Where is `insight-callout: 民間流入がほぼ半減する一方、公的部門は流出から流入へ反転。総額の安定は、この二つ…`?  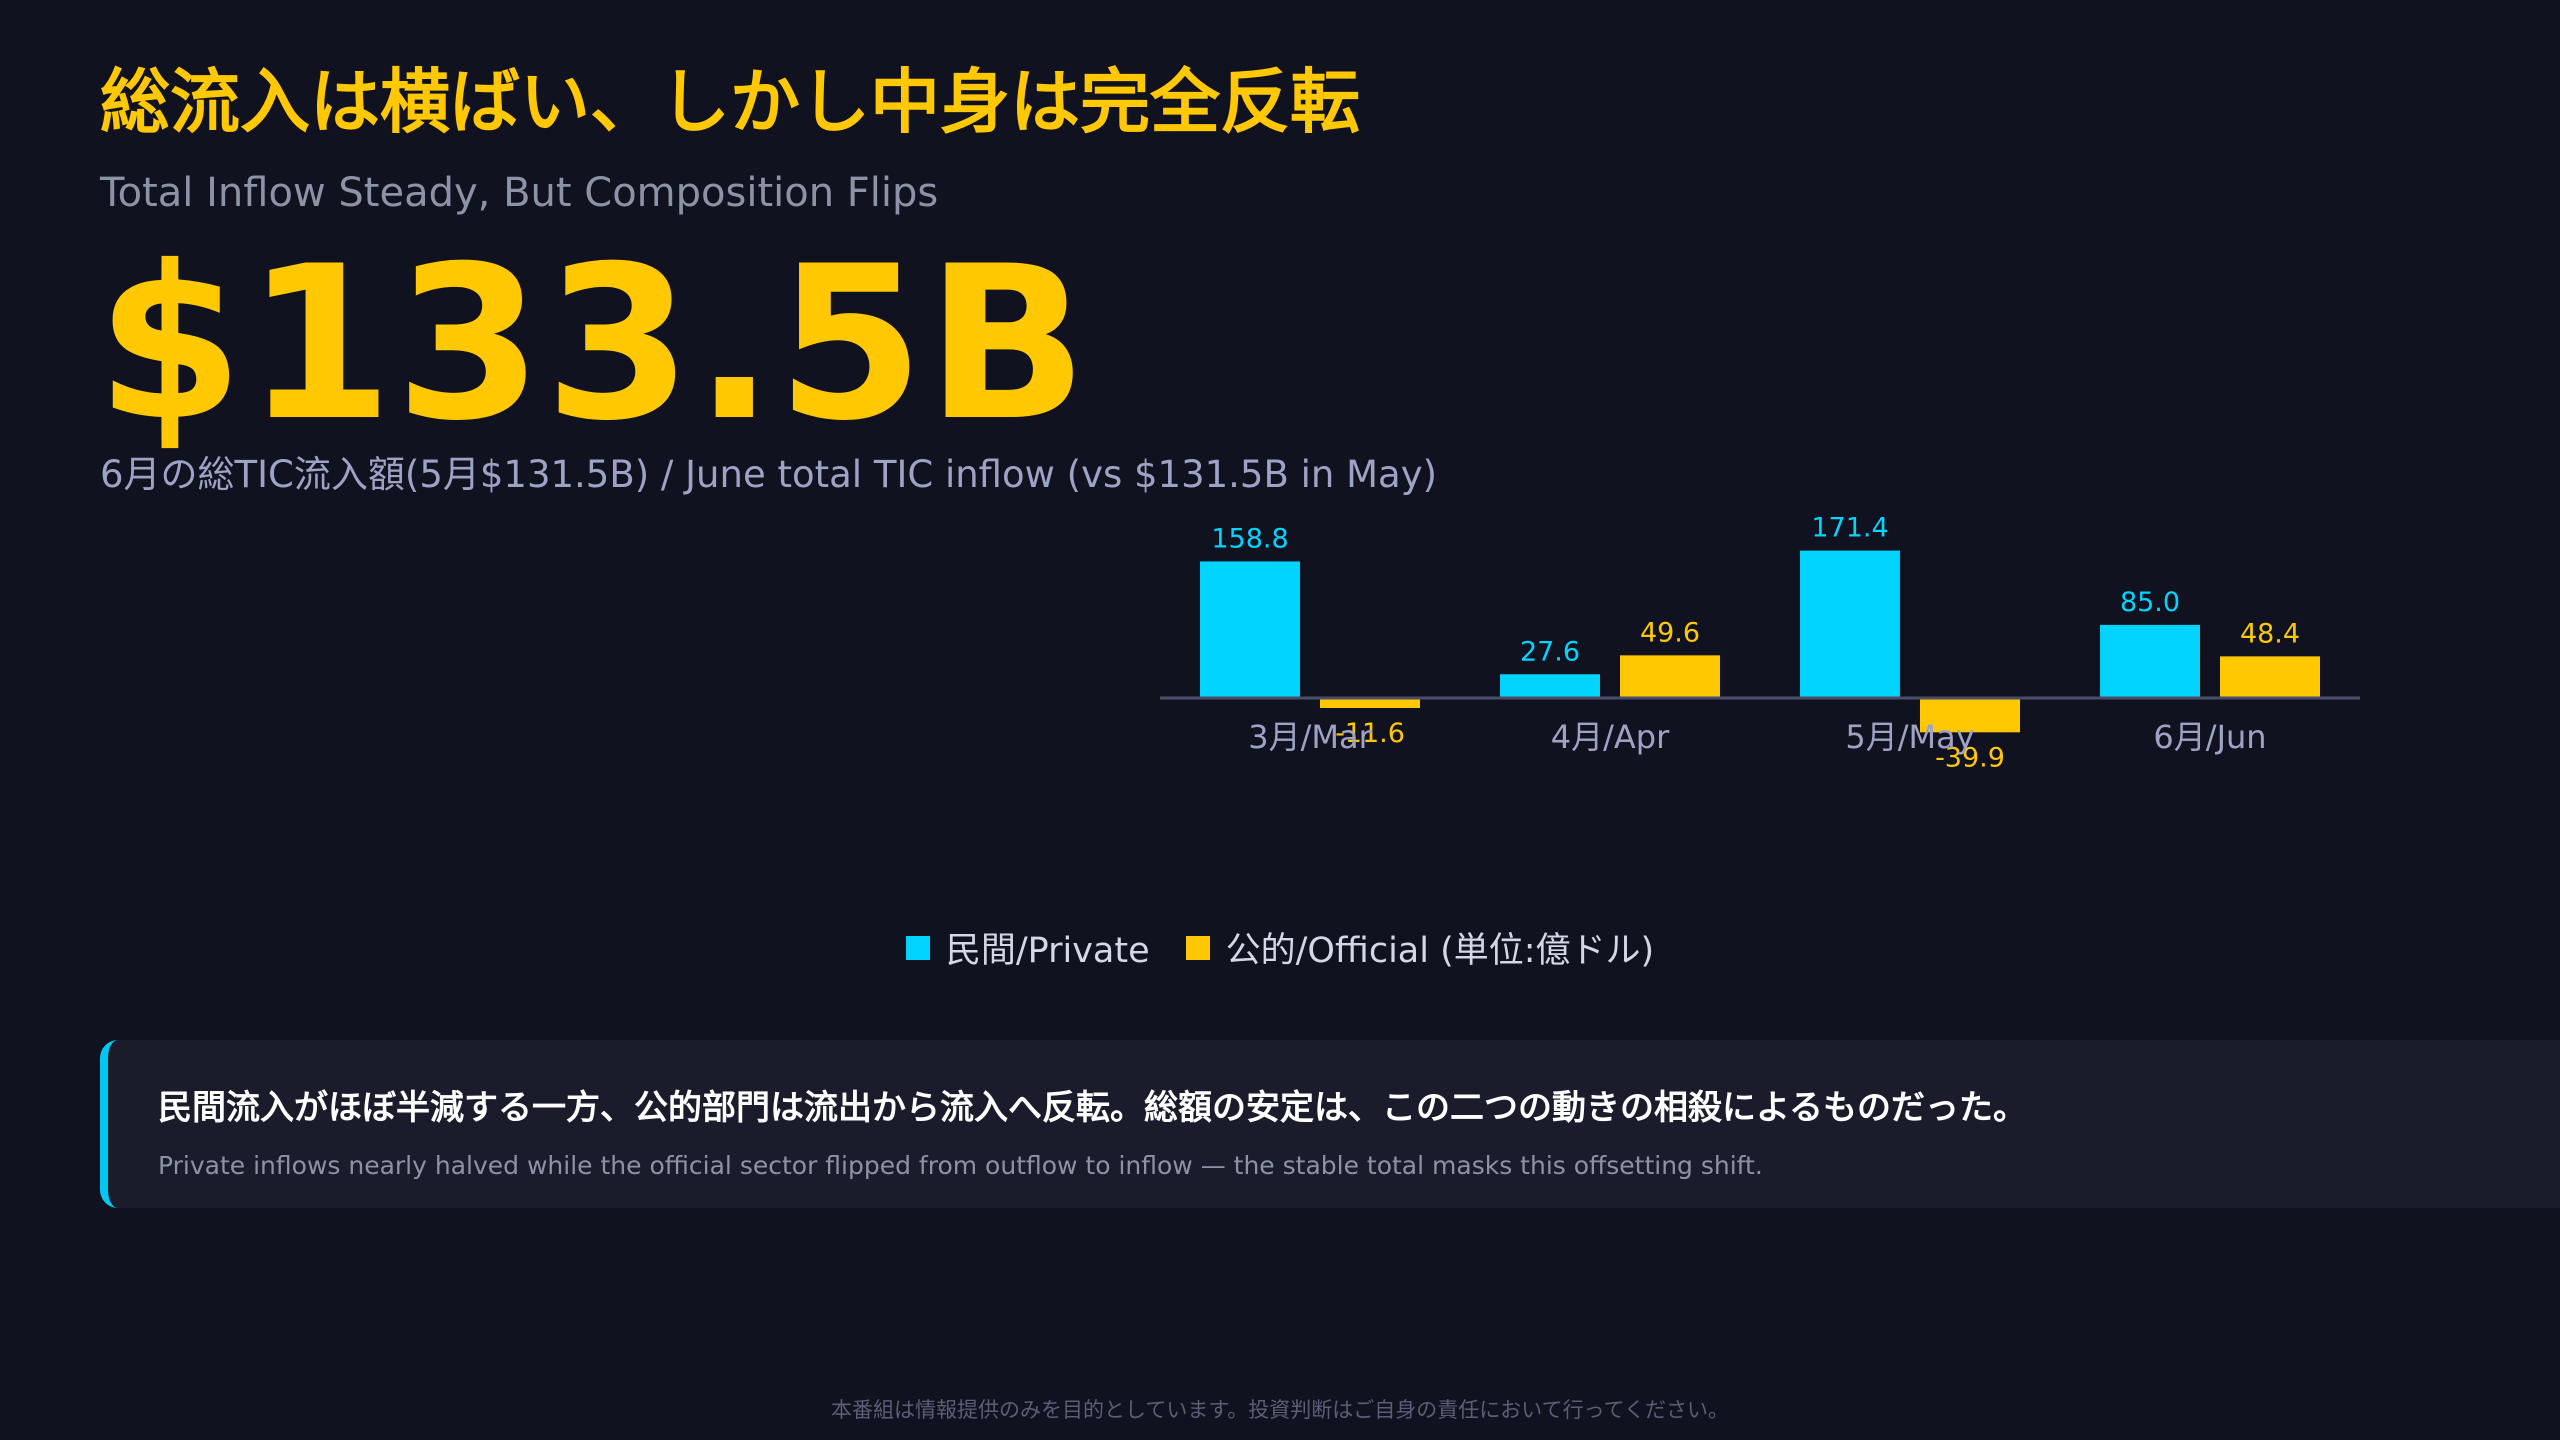
insight-callout: 民間流入がほぼ半減する一方、公的部門は流出から流入へ反転。総額の安定は、この二つ… is located at coordinates (1330, 1124).